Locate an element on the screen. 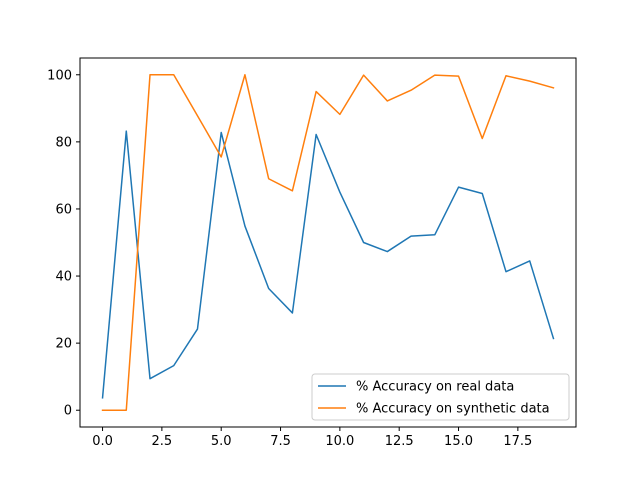 The image size is (640, 480). legend-label-1: % Accuracy on synthetic data is located at coordinates (453, 409).